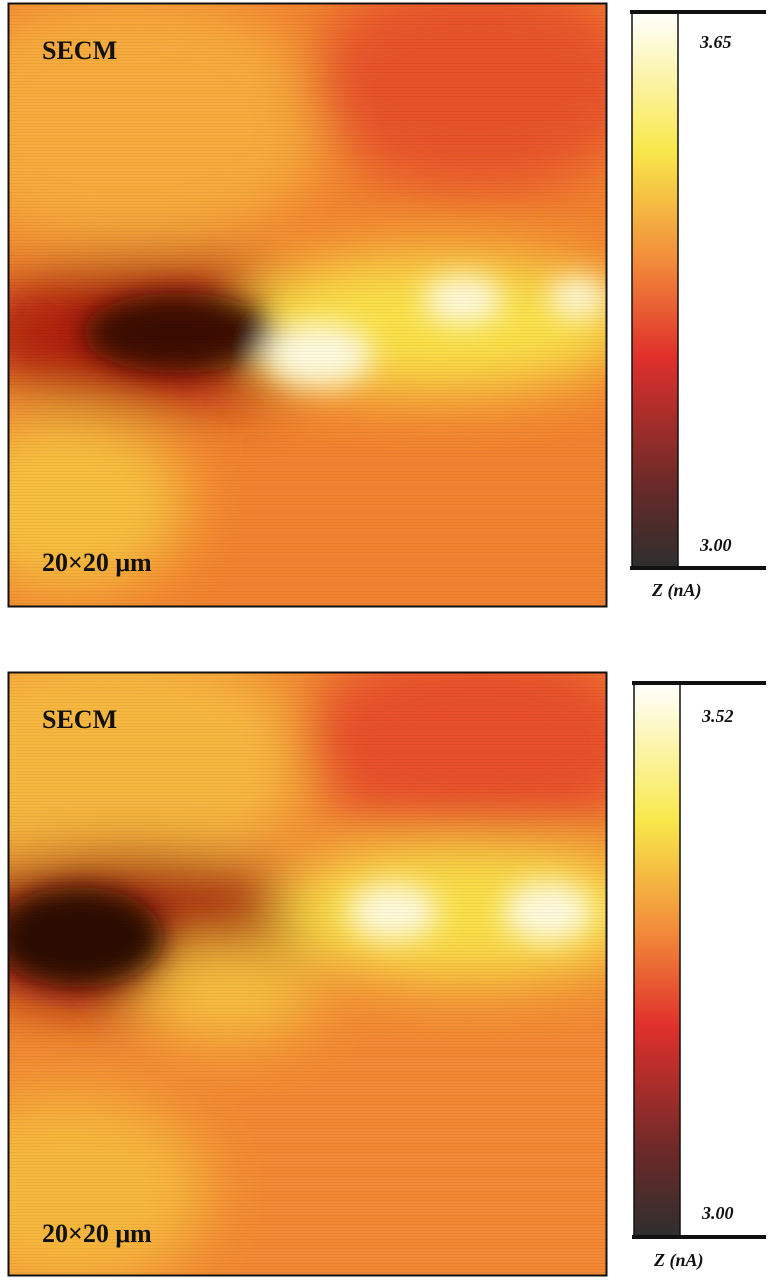 The height and width of the screenshot is (1280, 769). What do you see at coordinates (717, 716) in the screenshot?
I see `colorbar-max: 3.52` at bounding box center [717, 716].